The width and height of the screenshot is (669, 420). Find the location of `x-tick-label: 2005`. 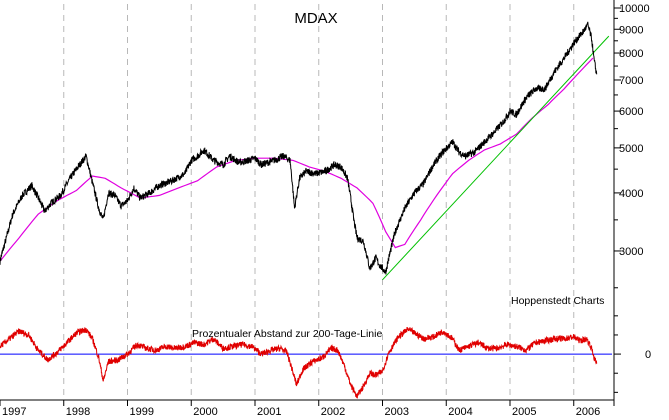

x-tick-label: 2005 is located at coordinates (524, 412).